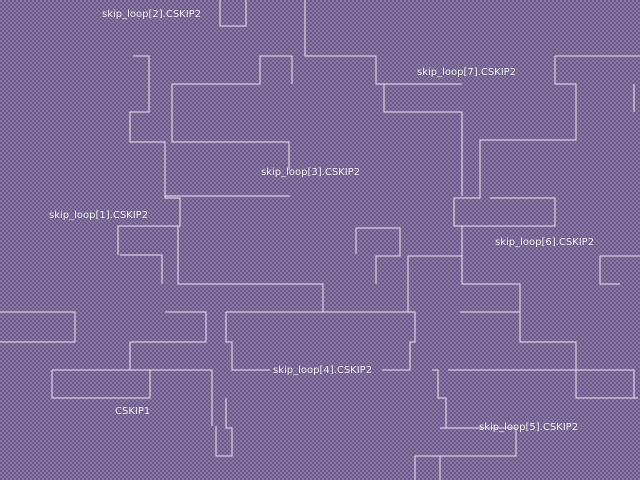 The width and height of the screenshot is (640, 480). Describe the element at coordinates (529, 427) in the screenshot. I see `net-label-skip-loop-5: skip_loop[5].CSKIP2` at that location.